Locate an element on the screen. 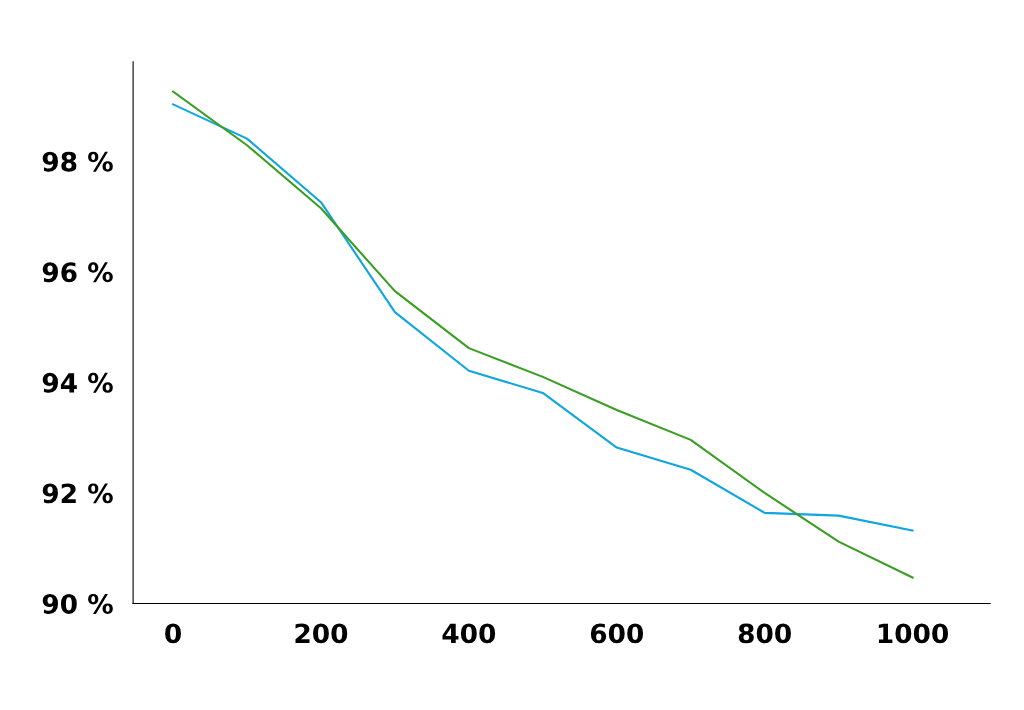  x-tick-label: 600 is located at coordinates (617, 633).